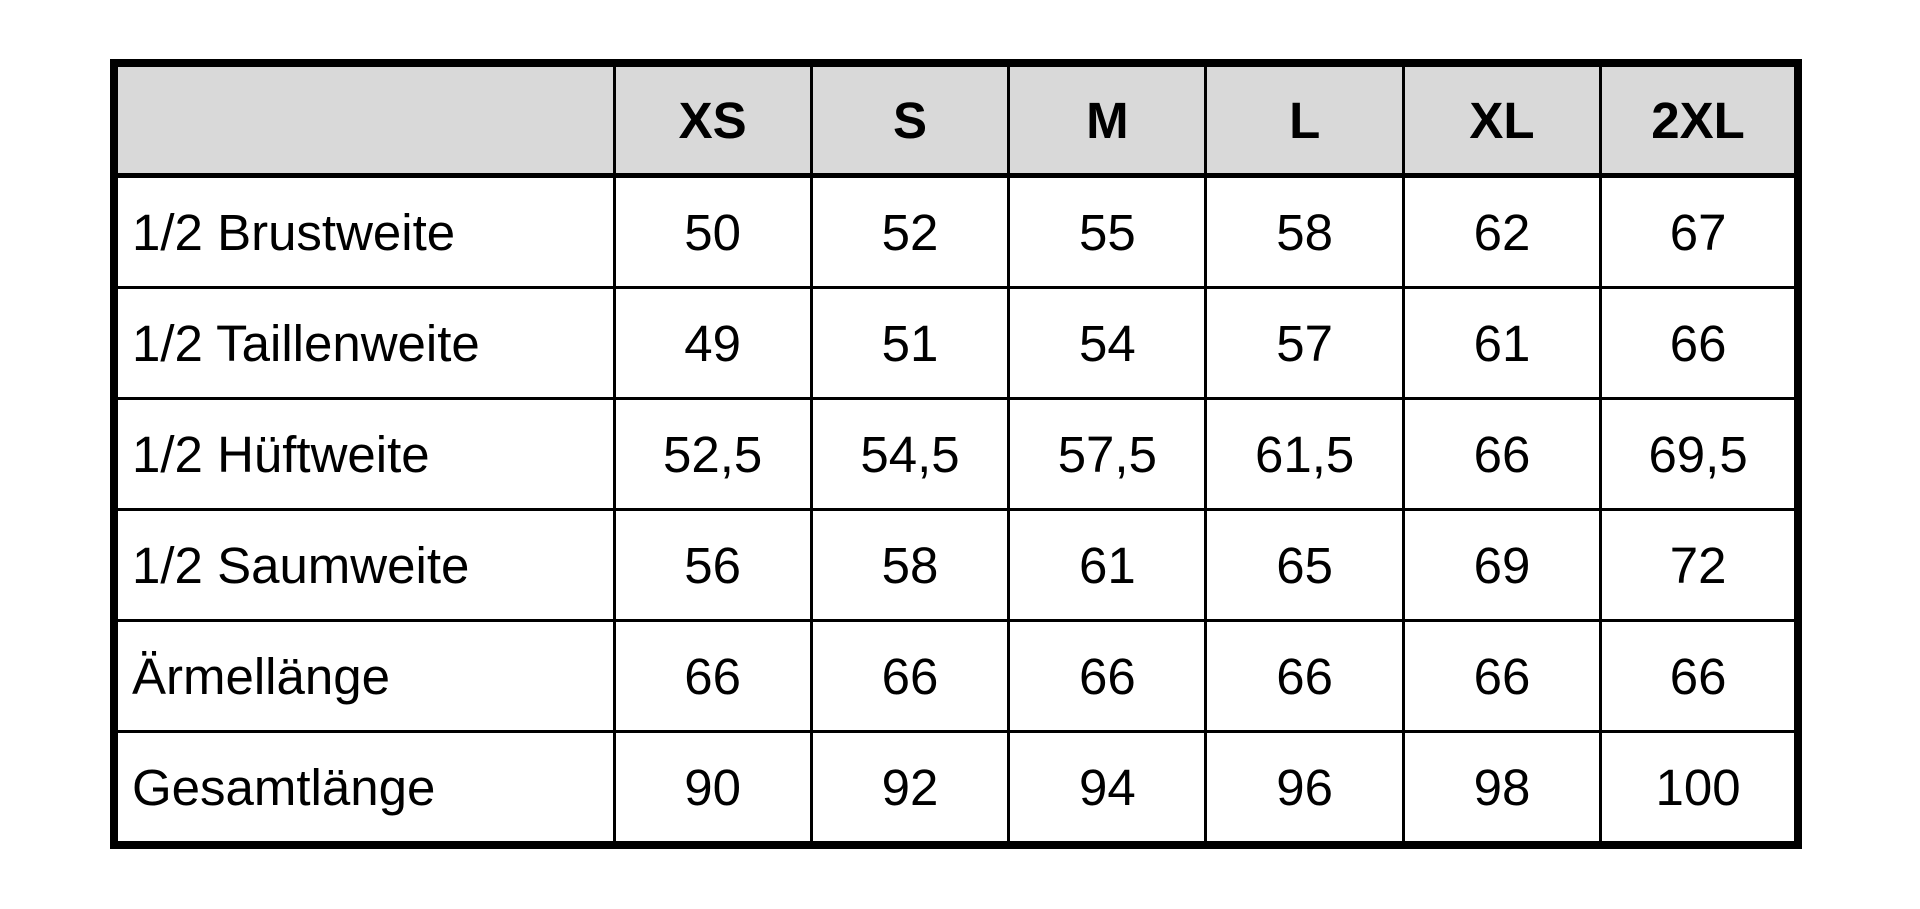 This screenshot has width=1920, height=909. Describe the element at coordinates (1304, 119) in the screenshot. I see `header-cell-l: L` at that location.